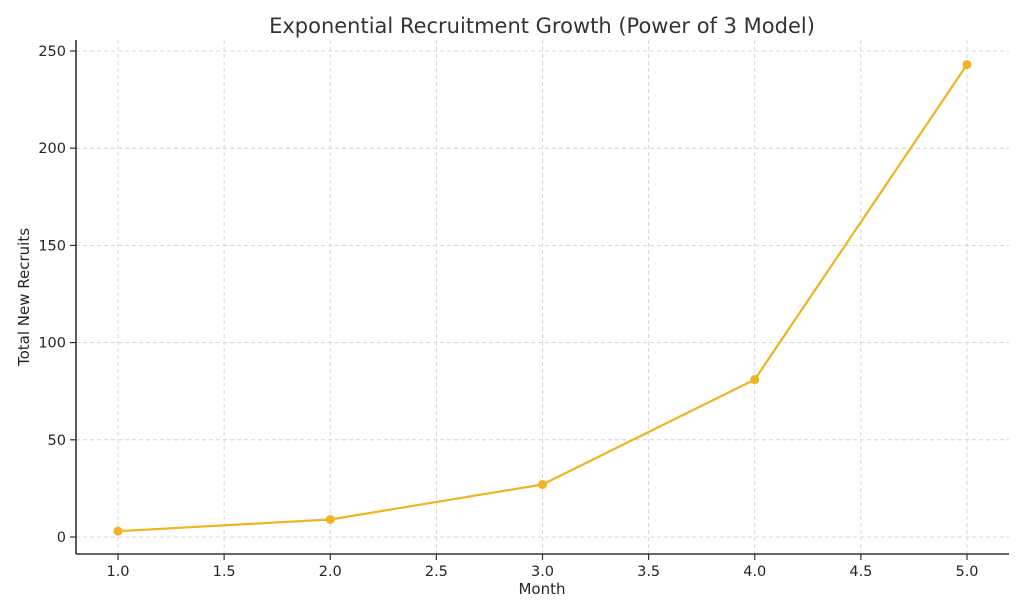 This screenshot has height=614, width=1024. I want to click on x-tick-label: 3.0, so click(542, 572).